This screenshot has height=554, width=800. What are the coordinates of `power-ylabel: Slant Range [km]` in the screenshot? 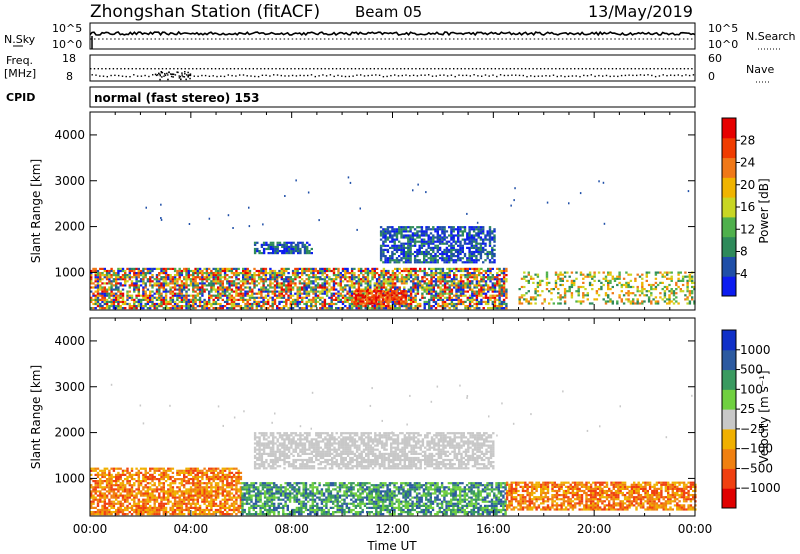 It's located at (36, 211).